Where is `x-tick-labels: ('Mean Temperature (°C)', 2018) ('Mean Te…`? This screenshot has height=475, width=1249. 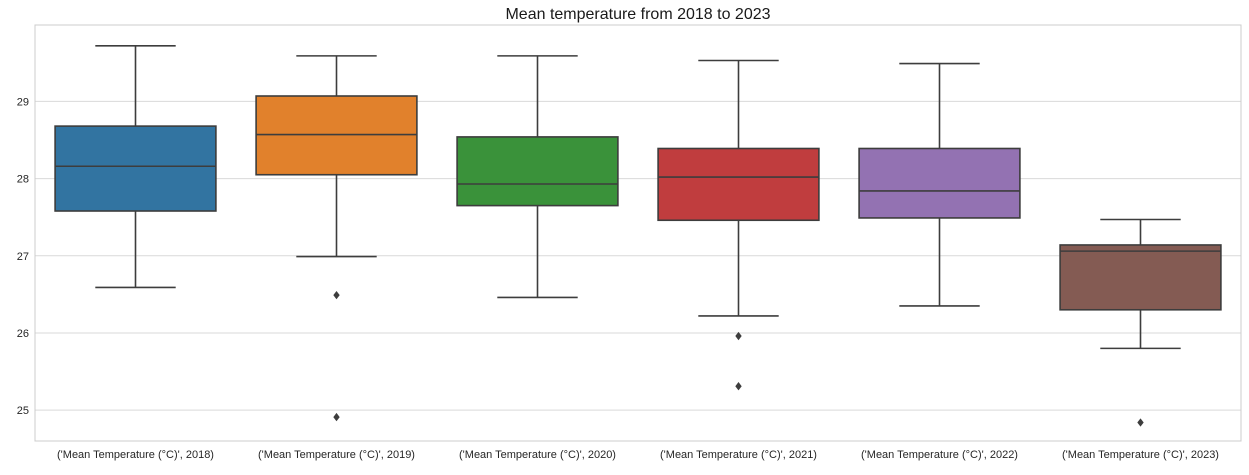
x-tick-labels: ('Mean Temperature (°C)', 2018) ('Mean Te… is located at coordinates (638, 455).